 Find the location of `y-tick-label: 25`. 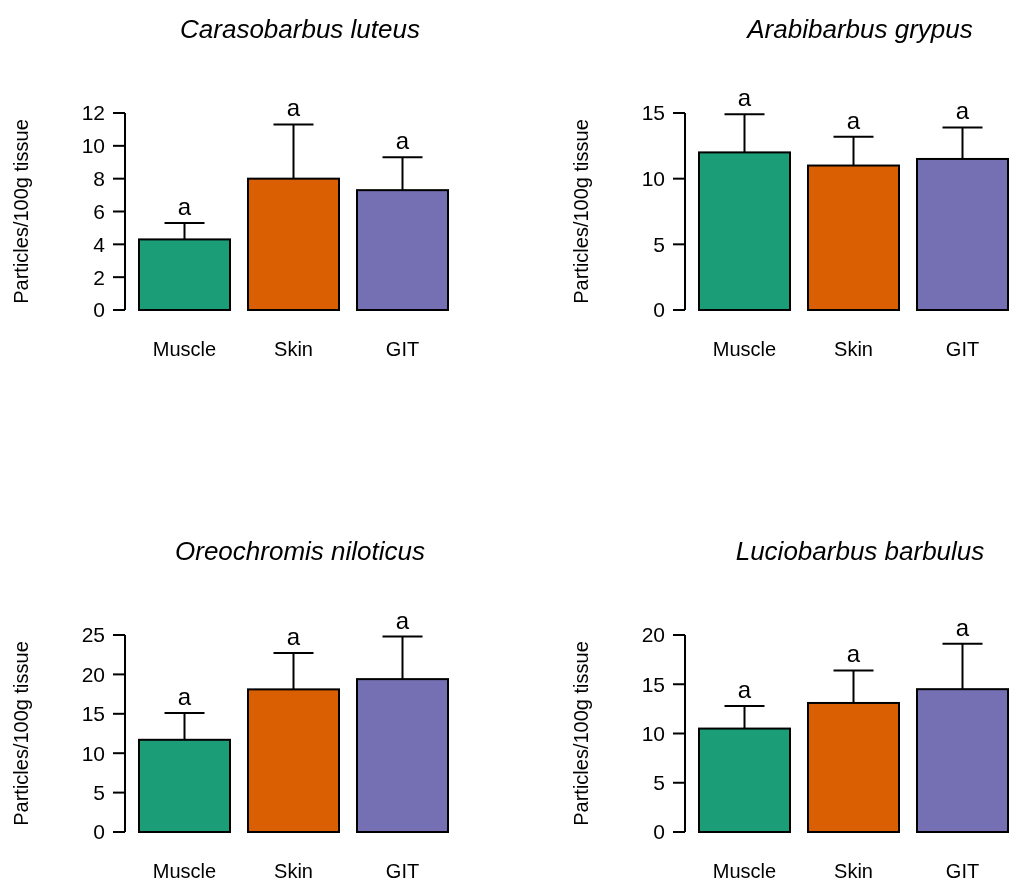

y-tick-label: 25 is located at coordinates (93, 635).